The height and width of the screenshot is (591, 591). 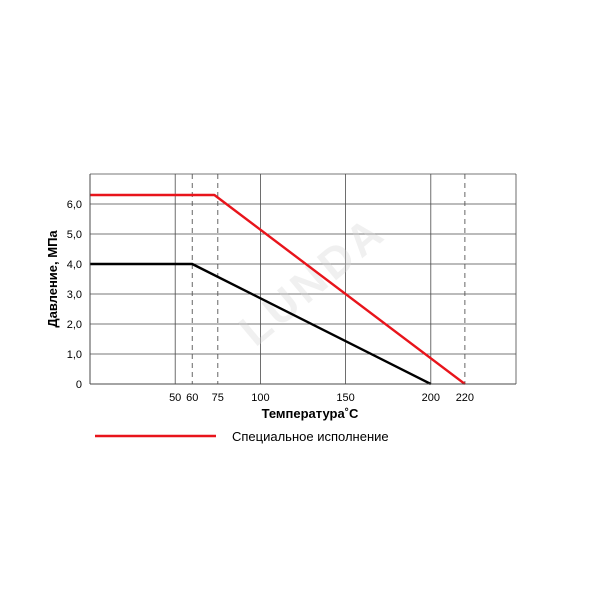 What do you see at coordinates (345, 398) in the screenshot?
I see `x-tick-label: 150` at bounding box center [345, 398].